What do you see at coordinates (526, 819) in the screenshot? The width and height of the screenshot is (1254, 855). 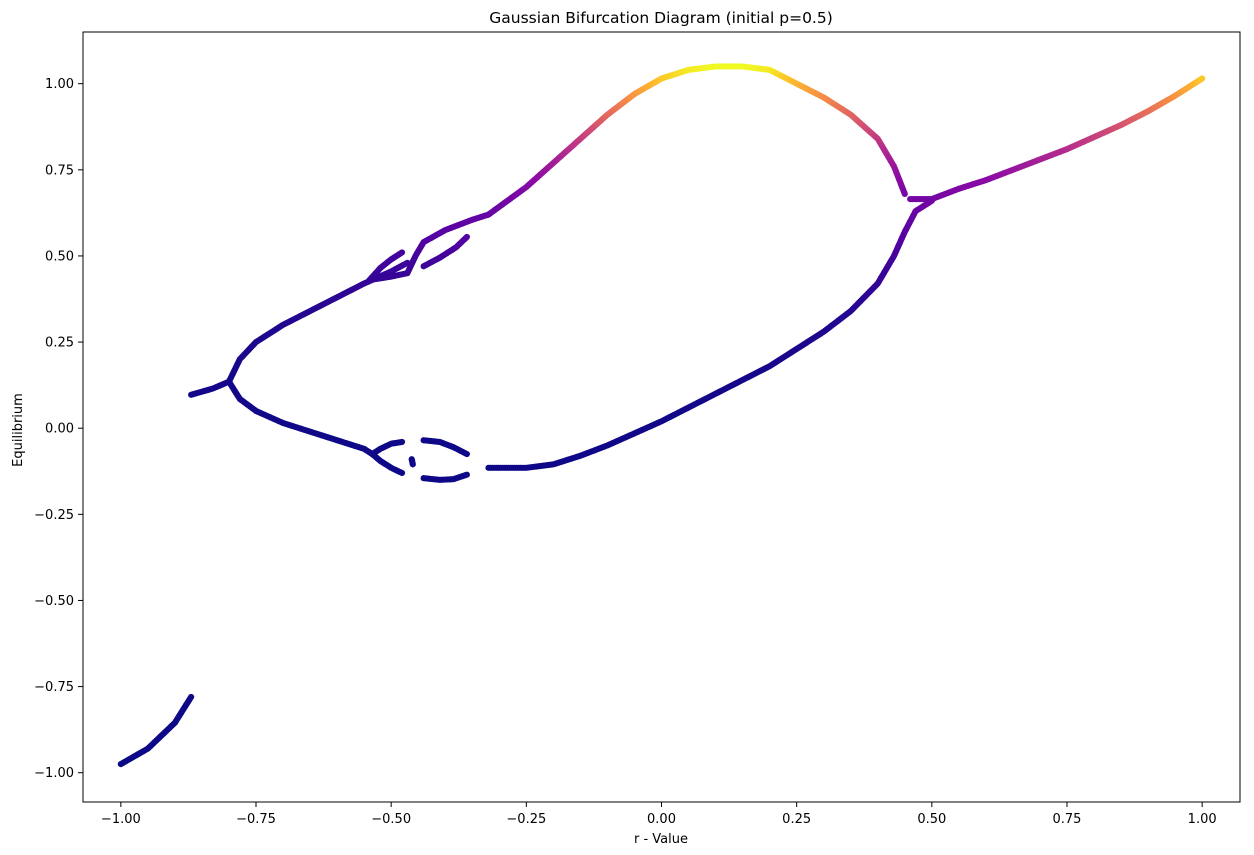 I see `x-tick-label: −0.25` at bounding box center [526, 819].